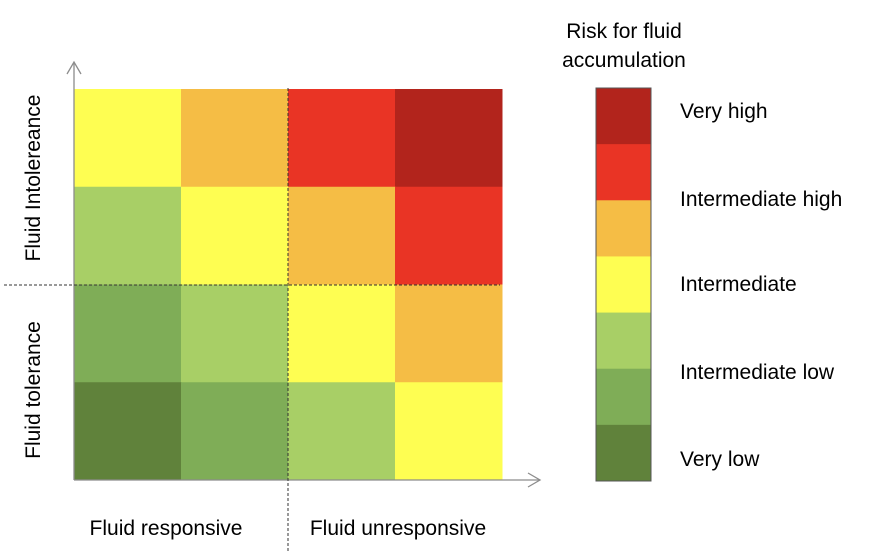 The width and height of the screenshot is (894, 556). What do you see at coordinates (449, 431) in the screenshot?
I see `grid-cell-r3-c3` at bounding box center [449, 431].